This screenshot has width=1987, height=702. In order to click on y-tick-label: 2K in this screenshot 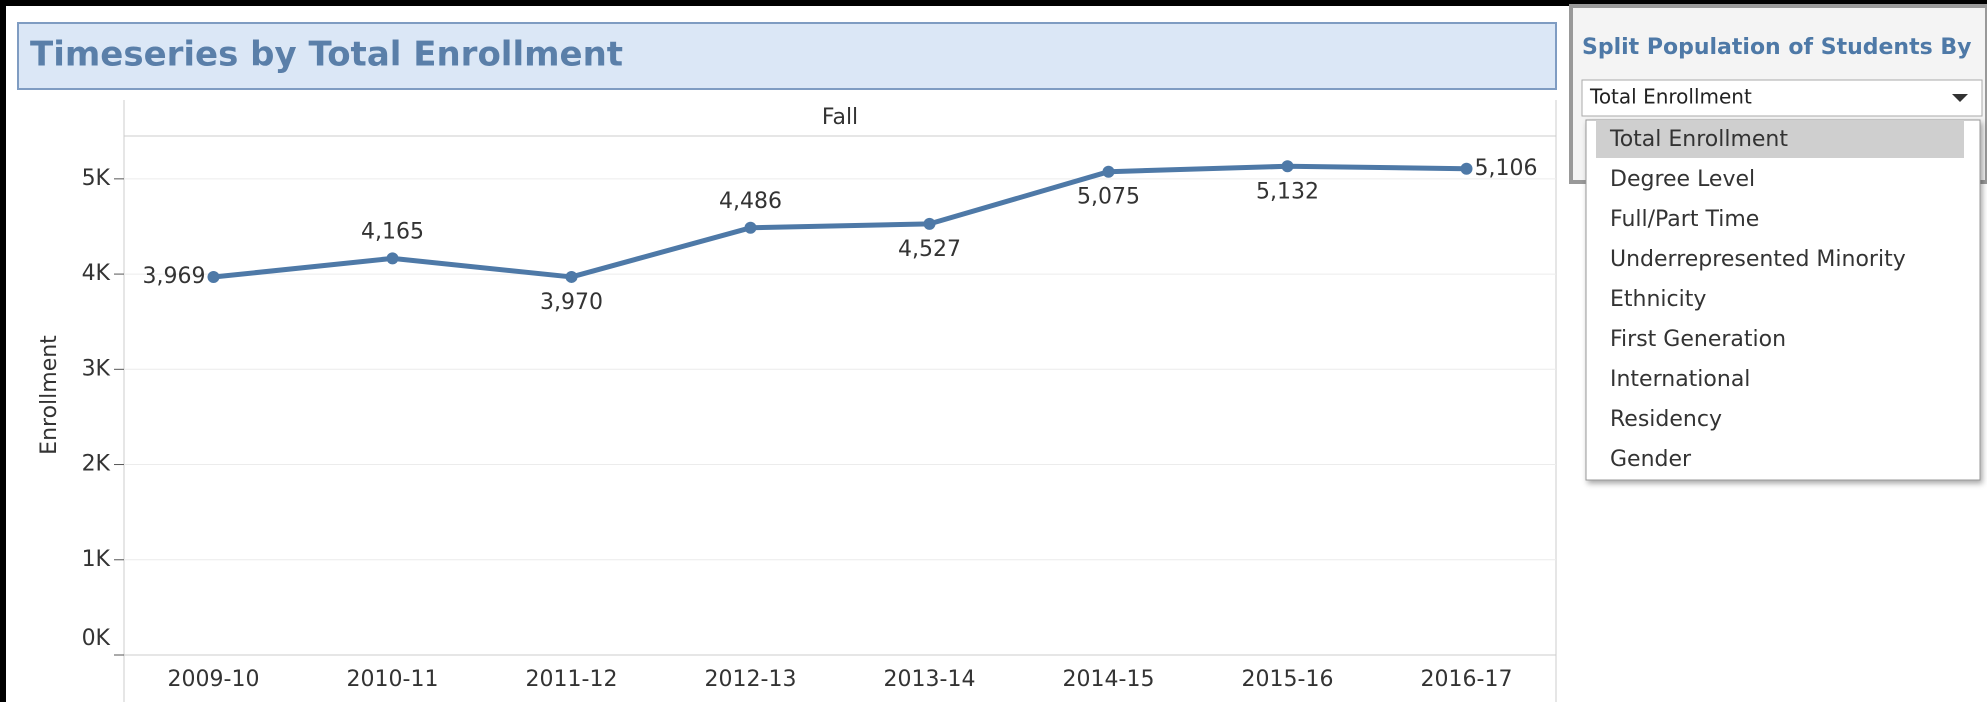, I will do `click(96, 464)`.